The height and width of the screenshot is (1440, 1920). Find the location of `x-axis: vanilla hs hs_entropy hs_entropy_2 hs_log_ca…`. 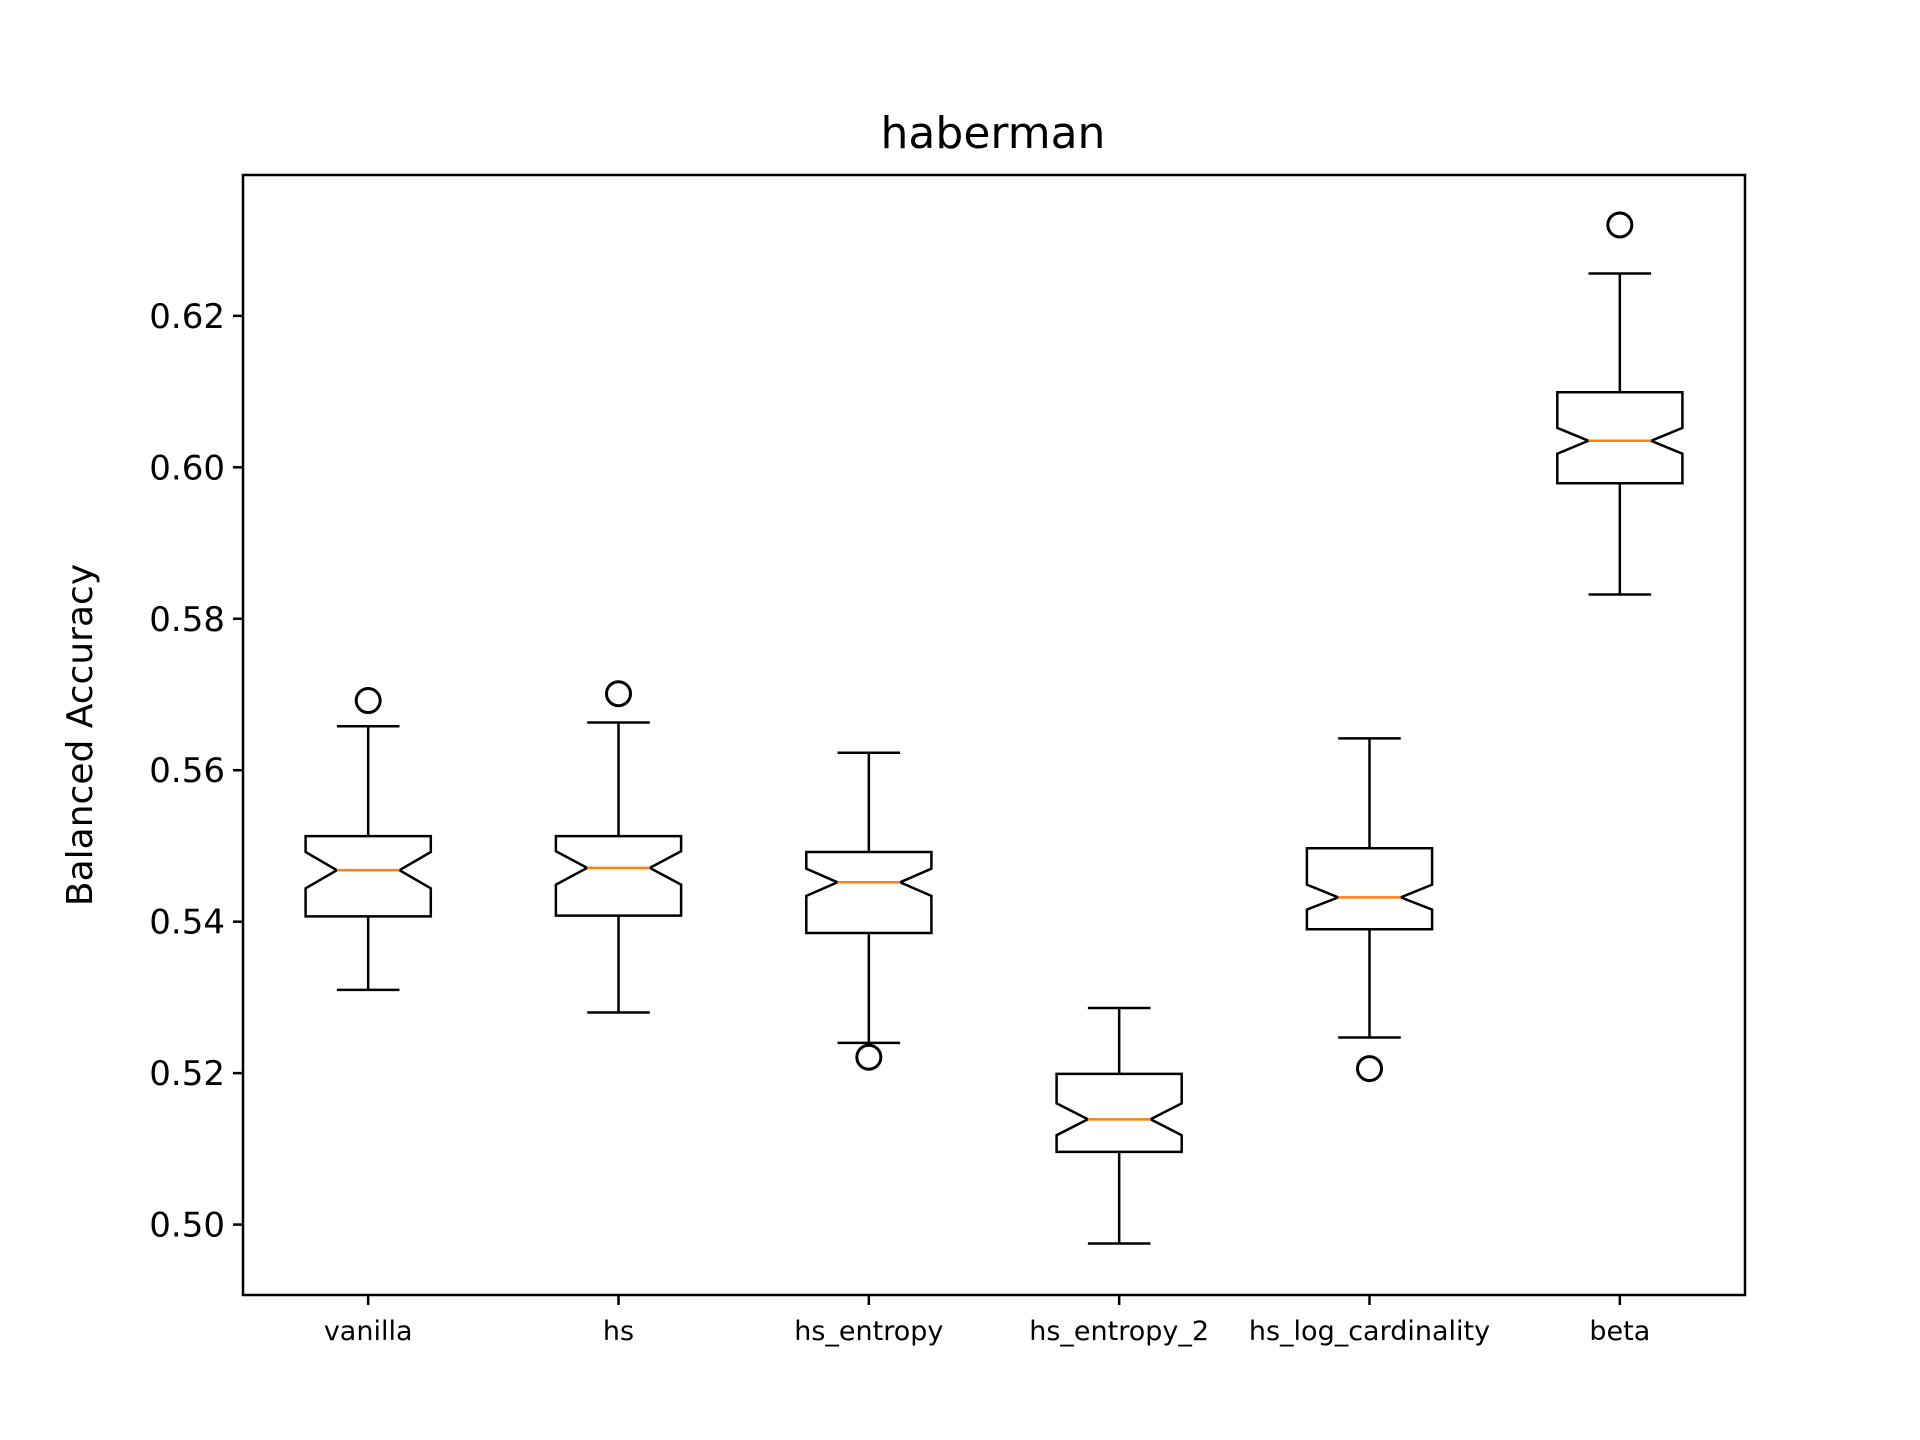

x-axis: vanilla hs hs_entropy hs_entropy_2 hs_log_ca… is located at coordinates (987, 1321).